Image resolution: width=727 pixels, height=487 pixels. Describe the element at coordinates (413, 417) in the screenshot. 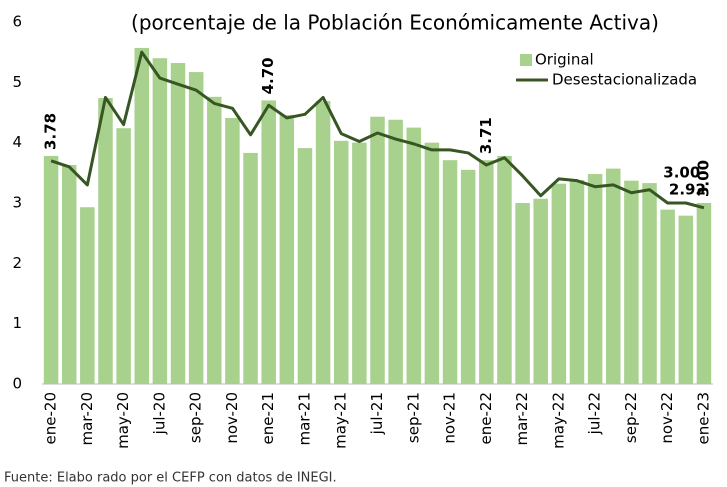

I see `x-tick-label: sep-21` at that location.